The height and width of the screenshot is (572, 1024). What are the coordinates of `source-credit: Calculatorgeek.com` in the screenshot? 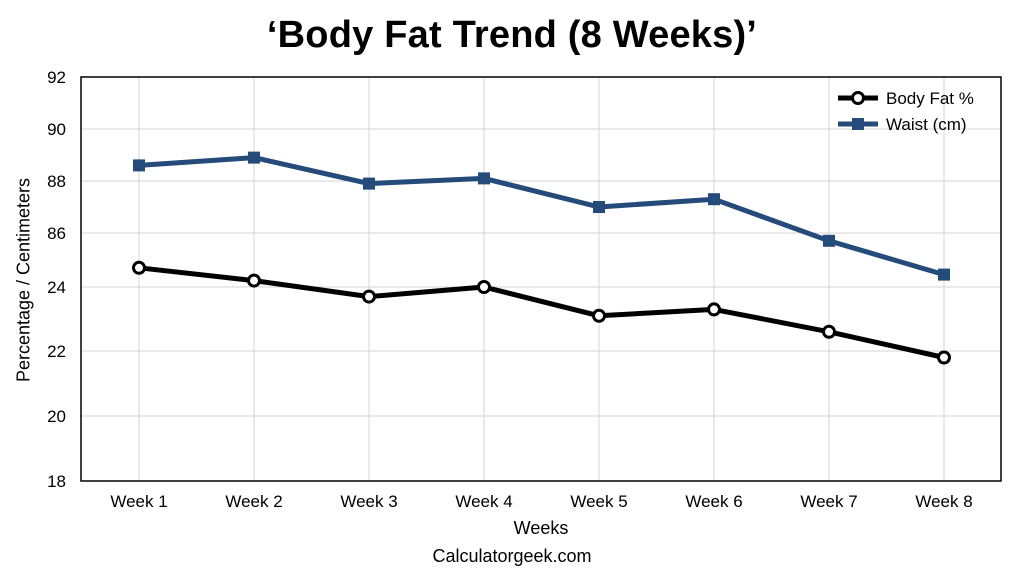 It's located at (512, 556).